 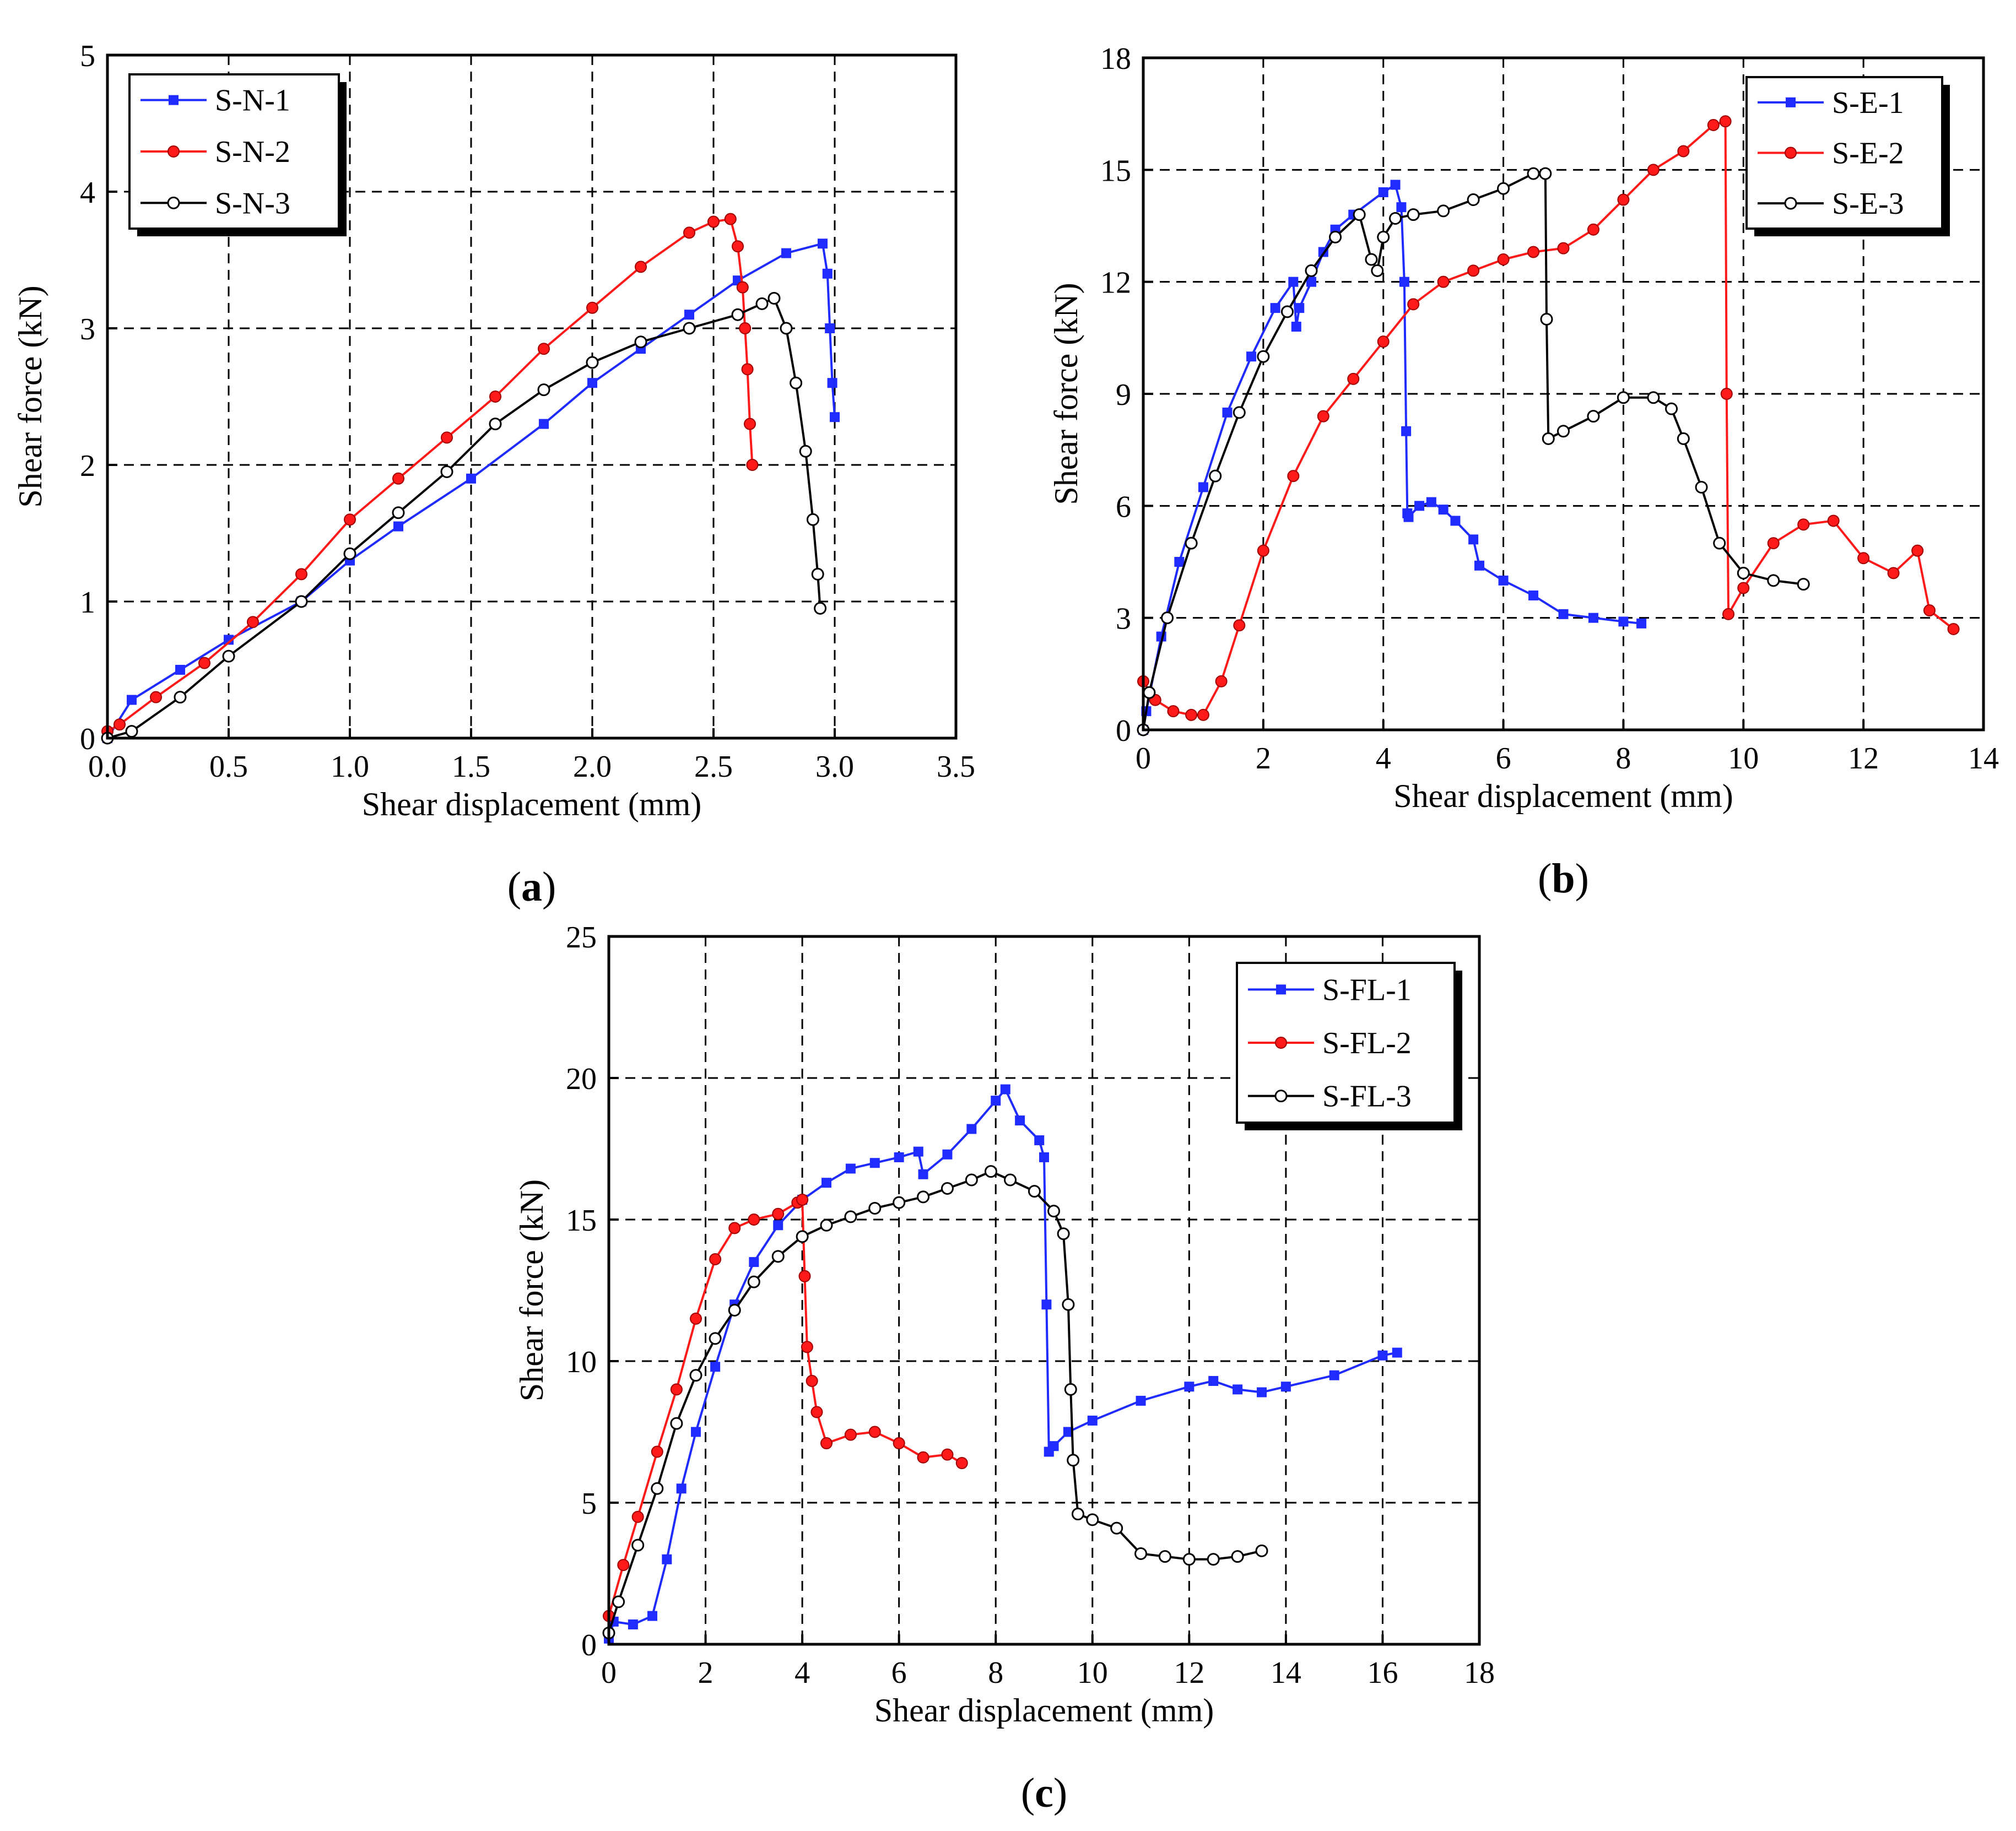 What do you see at coordinates (1123, 507) in the screenshot?
I see `y-tick-label: 6` at bounding box center [1123, 507].